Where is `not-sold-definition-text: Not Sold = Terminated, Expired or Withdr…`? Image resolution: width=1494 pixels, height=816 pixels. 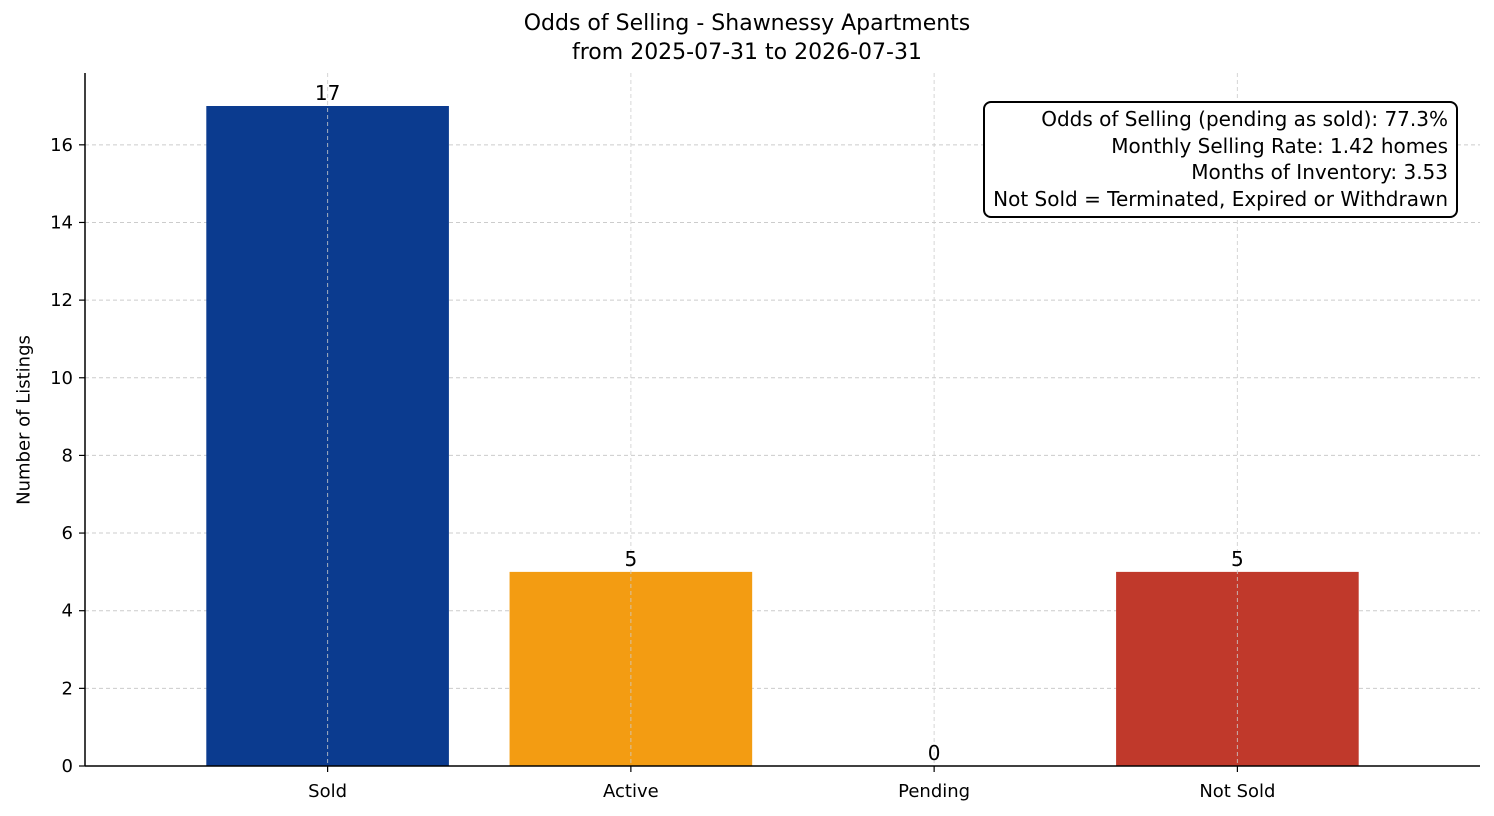 not-sold-definition-text: Not Sold = Terminated, Expired or Withdr… is located at coordinates (1220, 198).